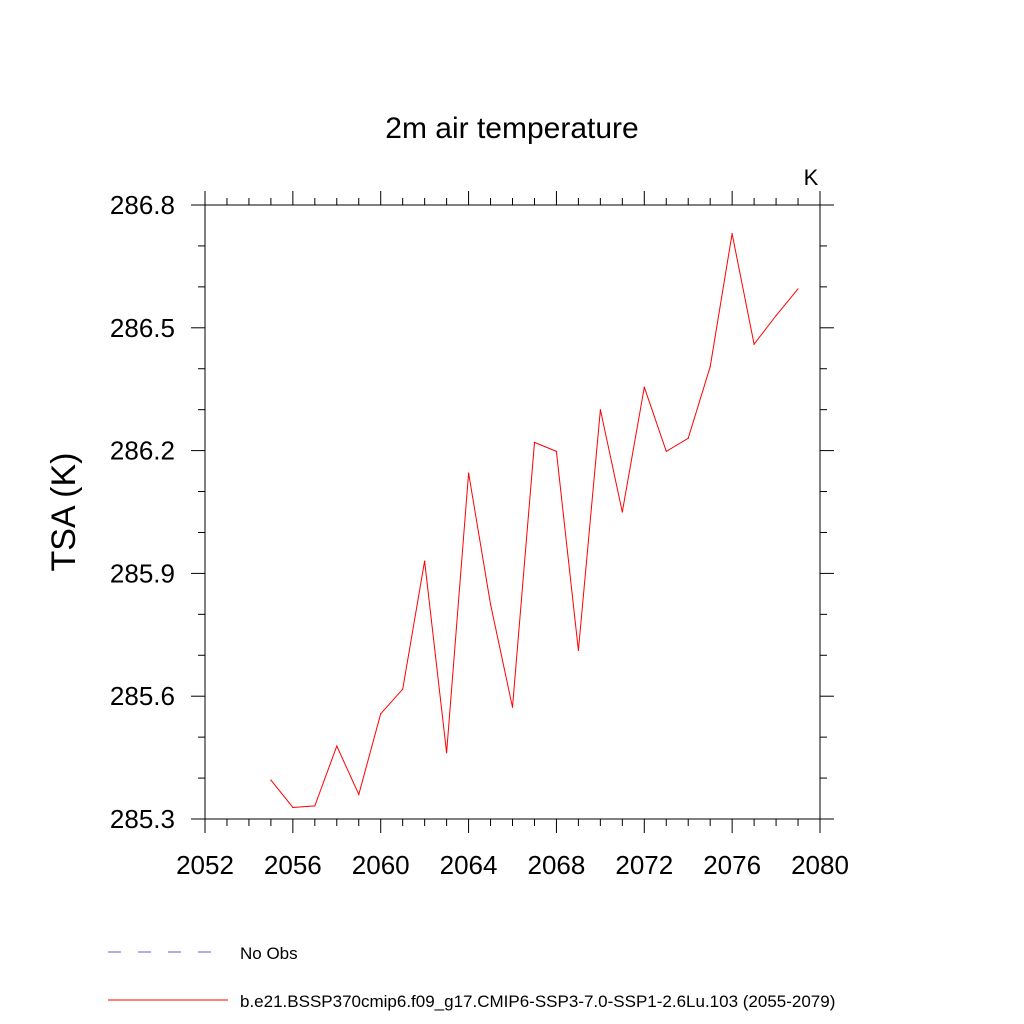 This screenshot has width=1024, height=1024. What do you see at coordinates (142, 512) in the screenshot?
I see `y-tick-labels: 285.3 285.6 285.9 286.2 286.5 286.8` at bounding box center [142, 512].